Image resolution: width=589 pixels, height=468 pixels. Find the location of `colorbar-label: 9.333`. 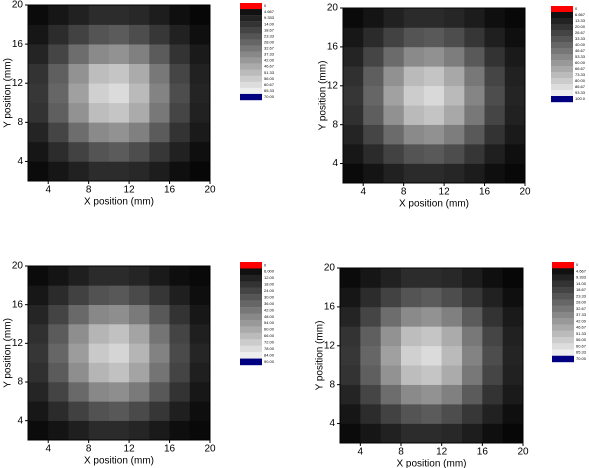

colorbar-label: 9.333 is located at coordinates (581, 277).